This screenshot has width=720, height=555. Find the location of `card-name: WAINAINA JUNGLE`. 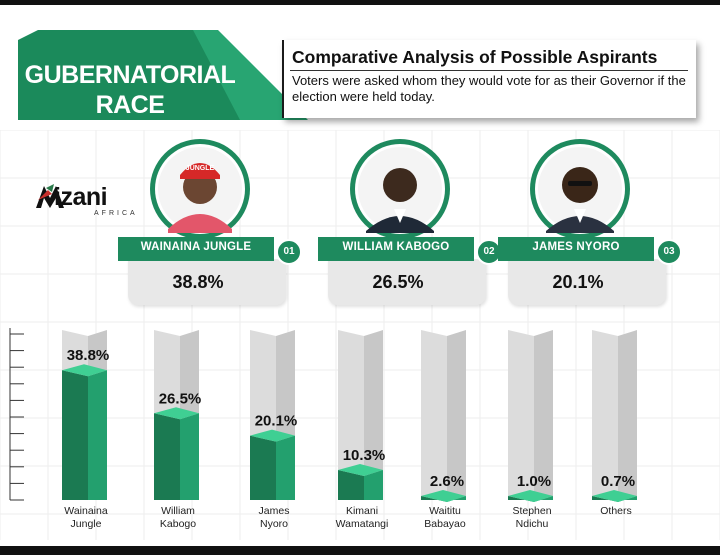

card-name: WAINAINA JUNGLE is located at coordinates (196, 247).